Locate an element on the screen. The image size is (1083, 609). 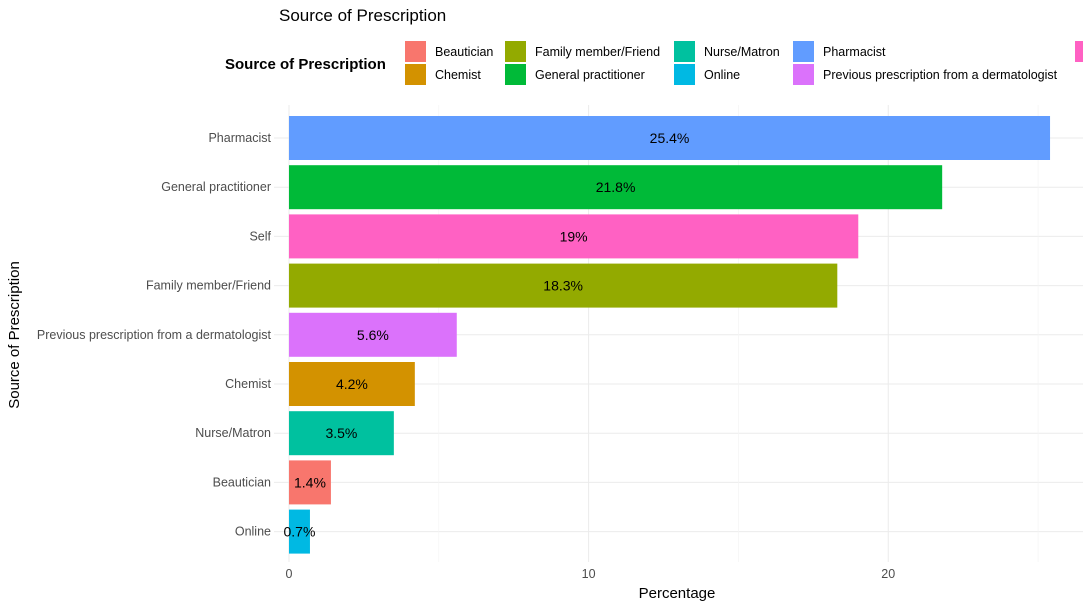
y-tick-label: Nurse/Matron is located at coordinates (233, 433).